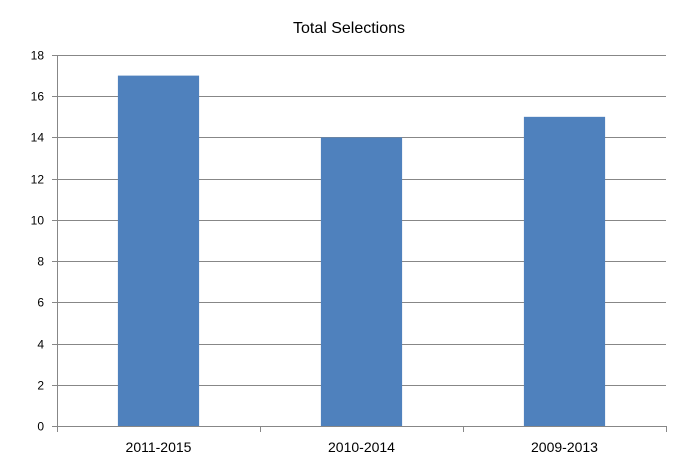 The image size is (685, 466). What do you see at coordinates (40, 427) in the screenshot?
I see `y-tick-label: 0` at bounding box center [40, 427].